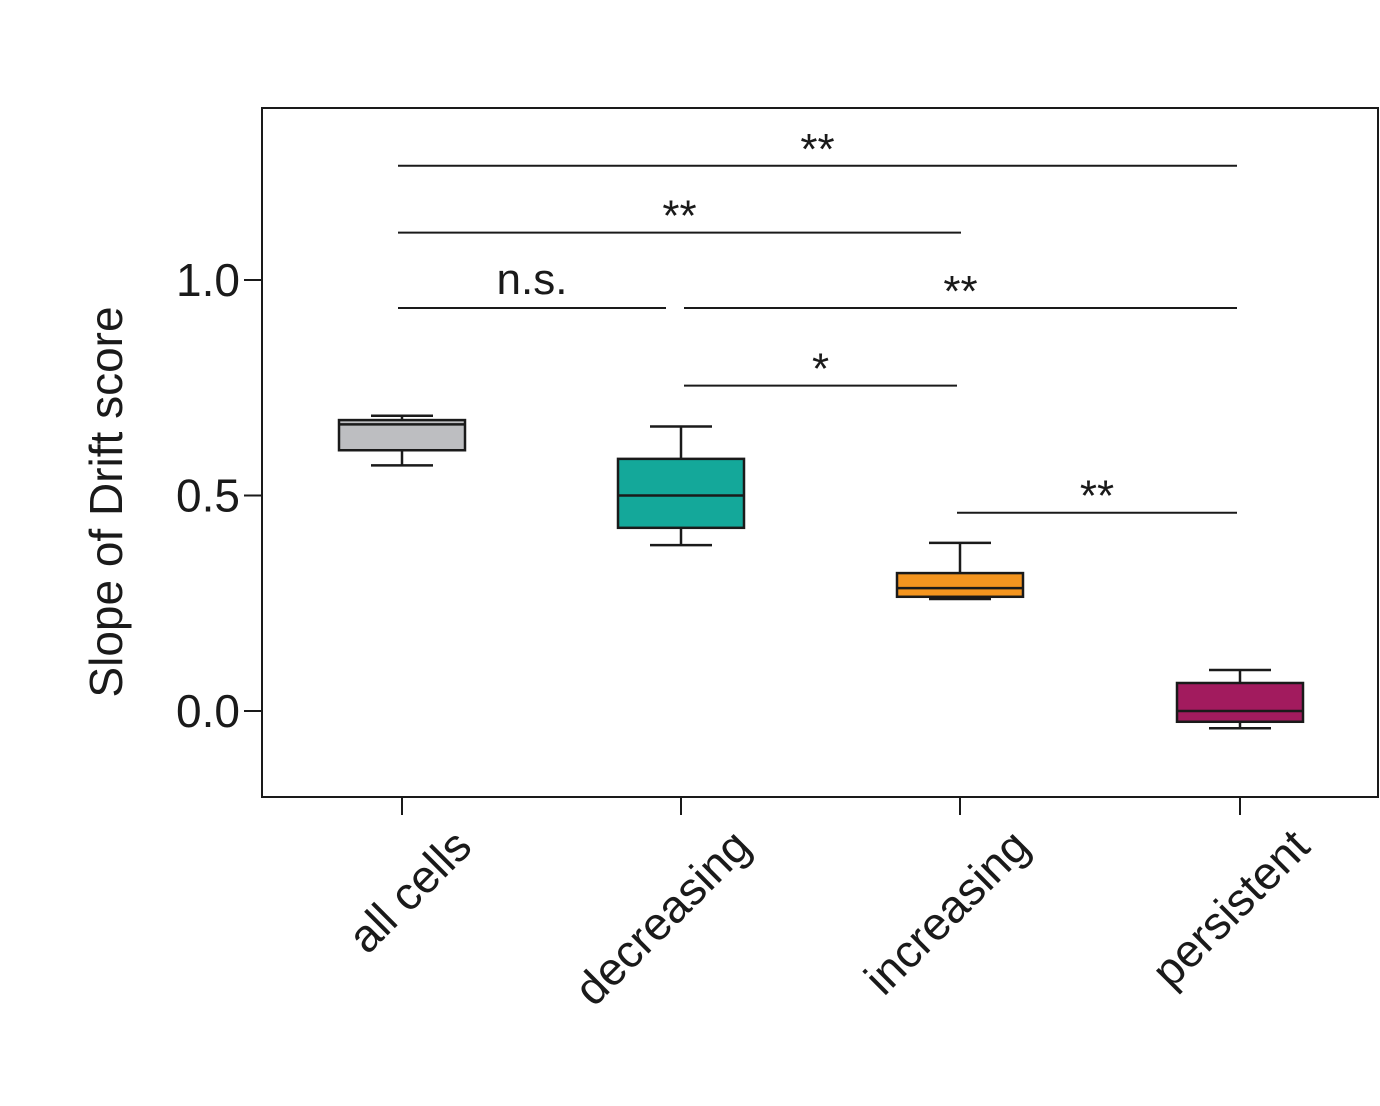 The image size is (1380, 1106). What do you see at coordinates (1230, 908) in the screenshot?
I see `x-tick-label: persistent` at bounding box center [1230, 908].